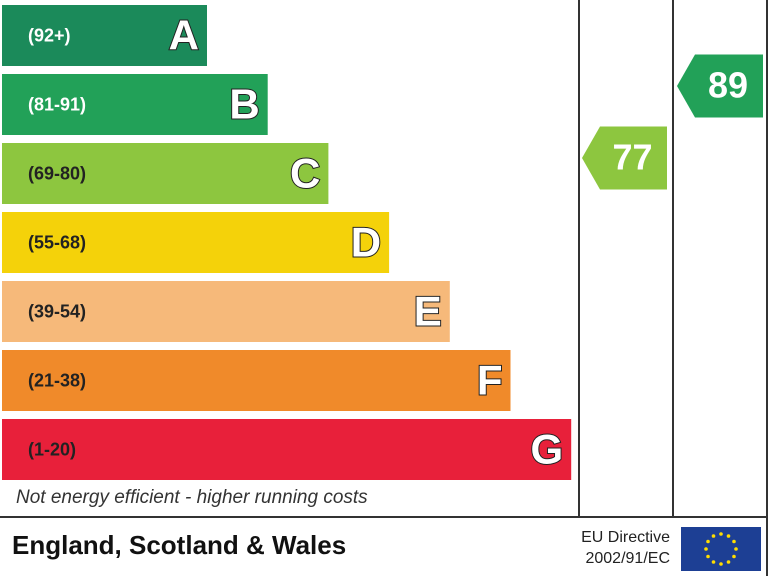 This screenshot has height=576, width=768. Describe the element at coordinates (428, 311) in the screenshot. I see `band-letter: E` at that location.